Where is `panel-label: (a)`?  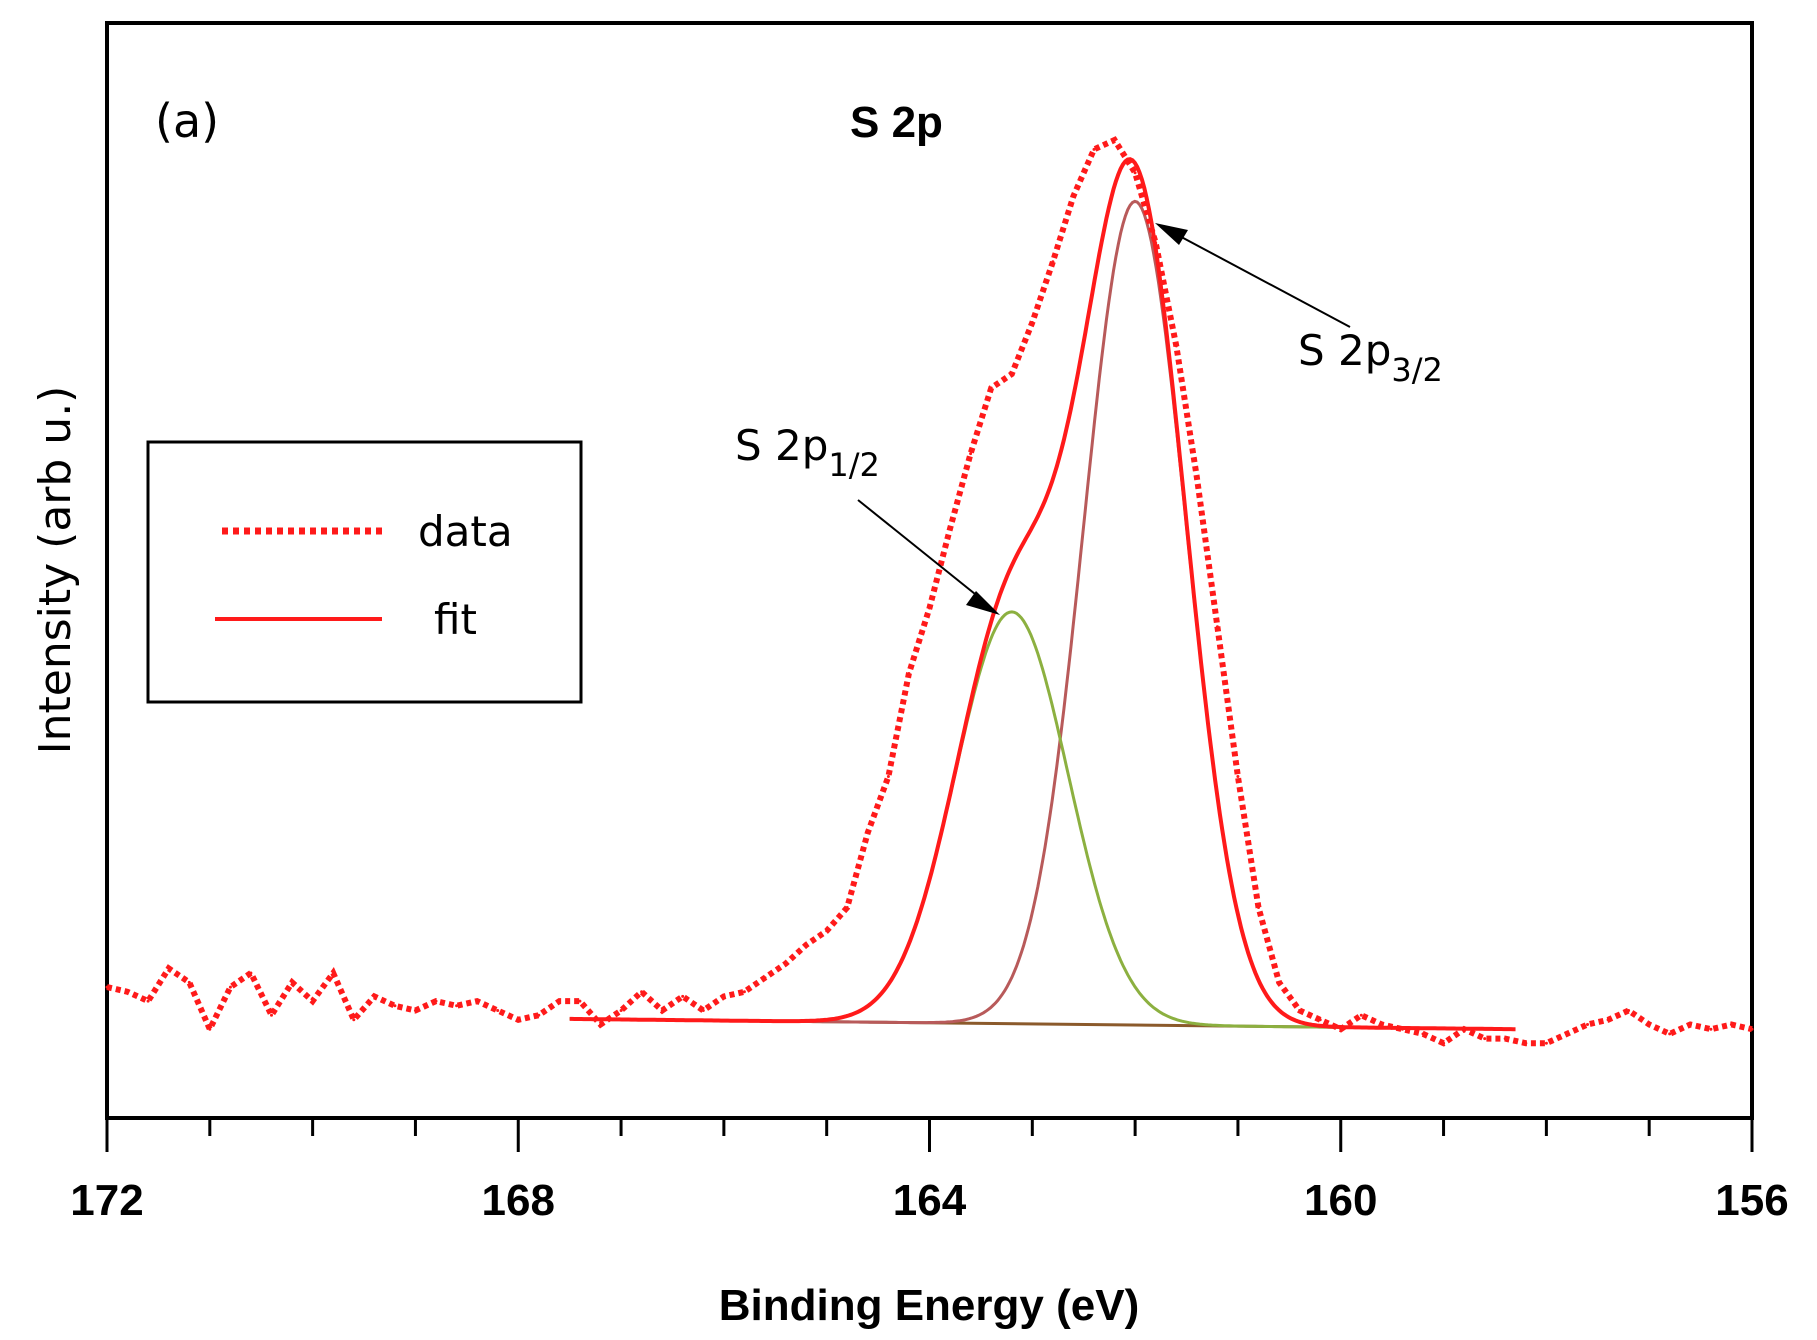
panel-label: (a) is located at coordinates (187, 121).